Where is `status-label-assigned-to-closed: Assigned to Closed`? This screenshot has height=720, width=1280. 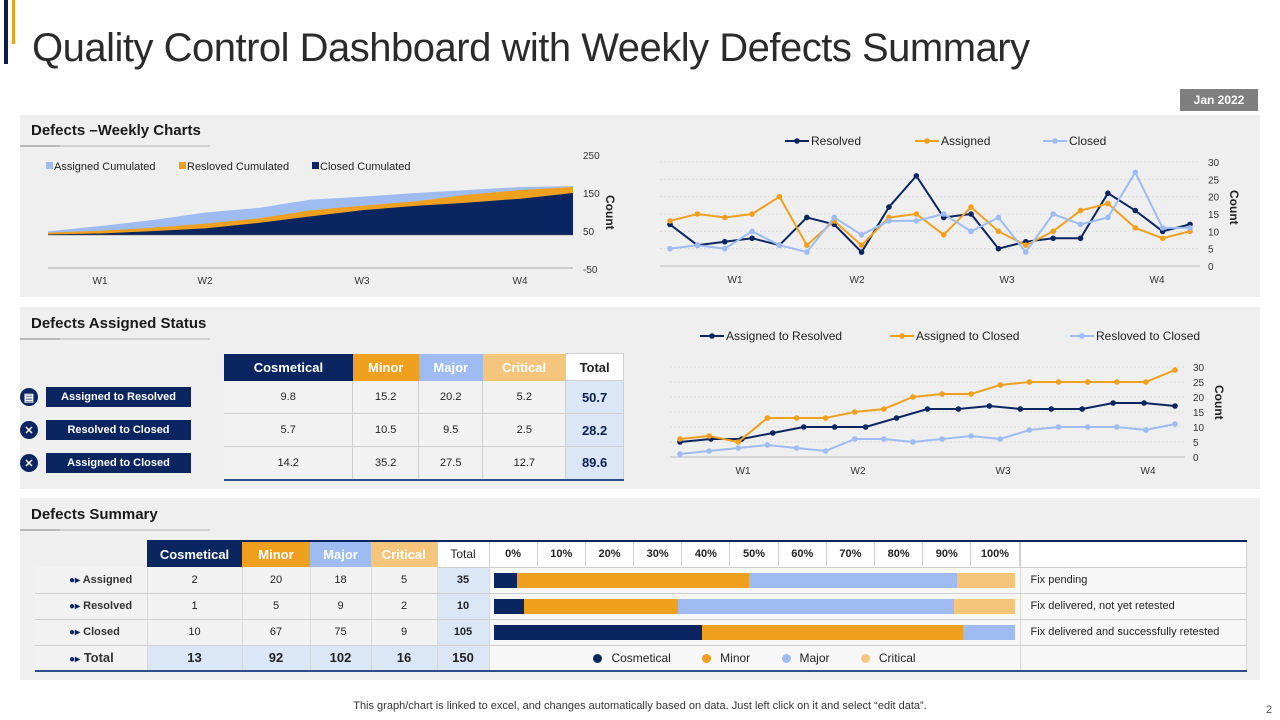
status-label-assigned-to-closed: Assigned to Closed is located at coordinates (118, 463).